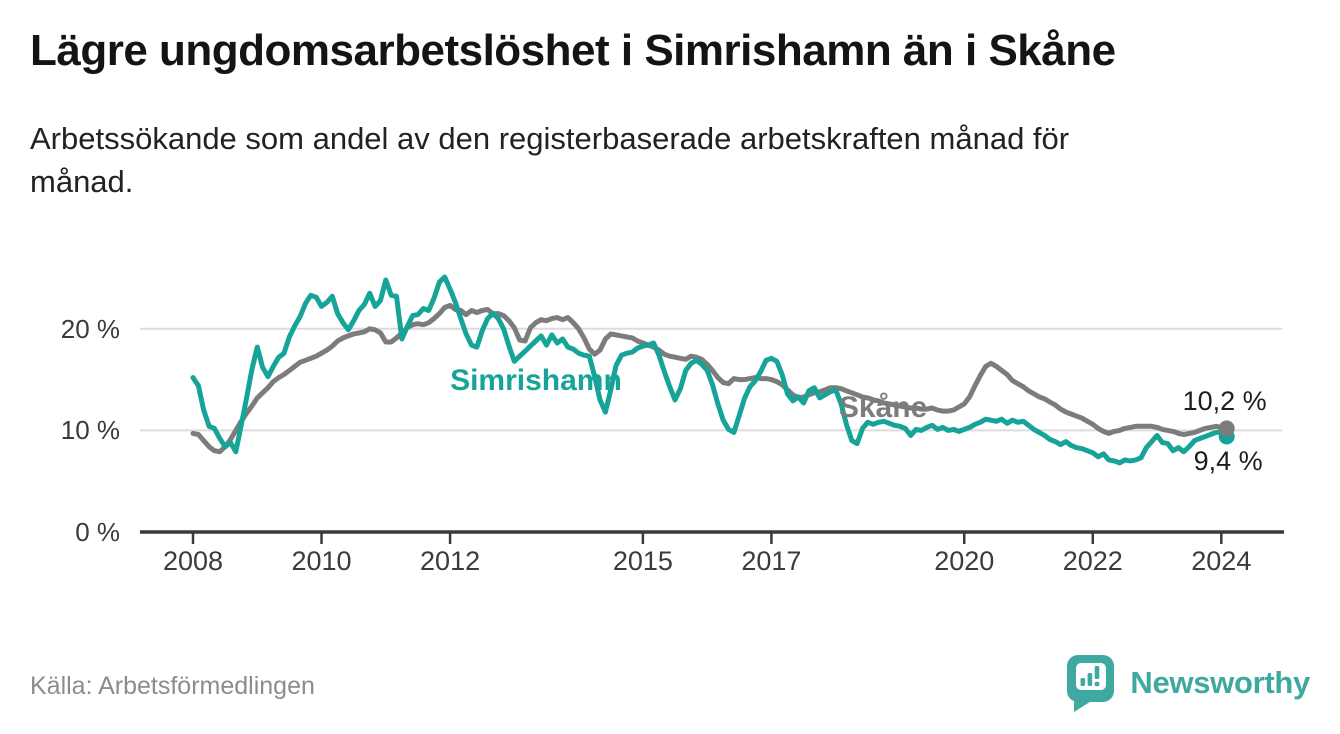 This screenshot has width=1340, height=734. What do you see at coordinates (321, 561) in the screenshot?
I see `x-axis-tick-label: 2010` at bounding box center [321, 561].